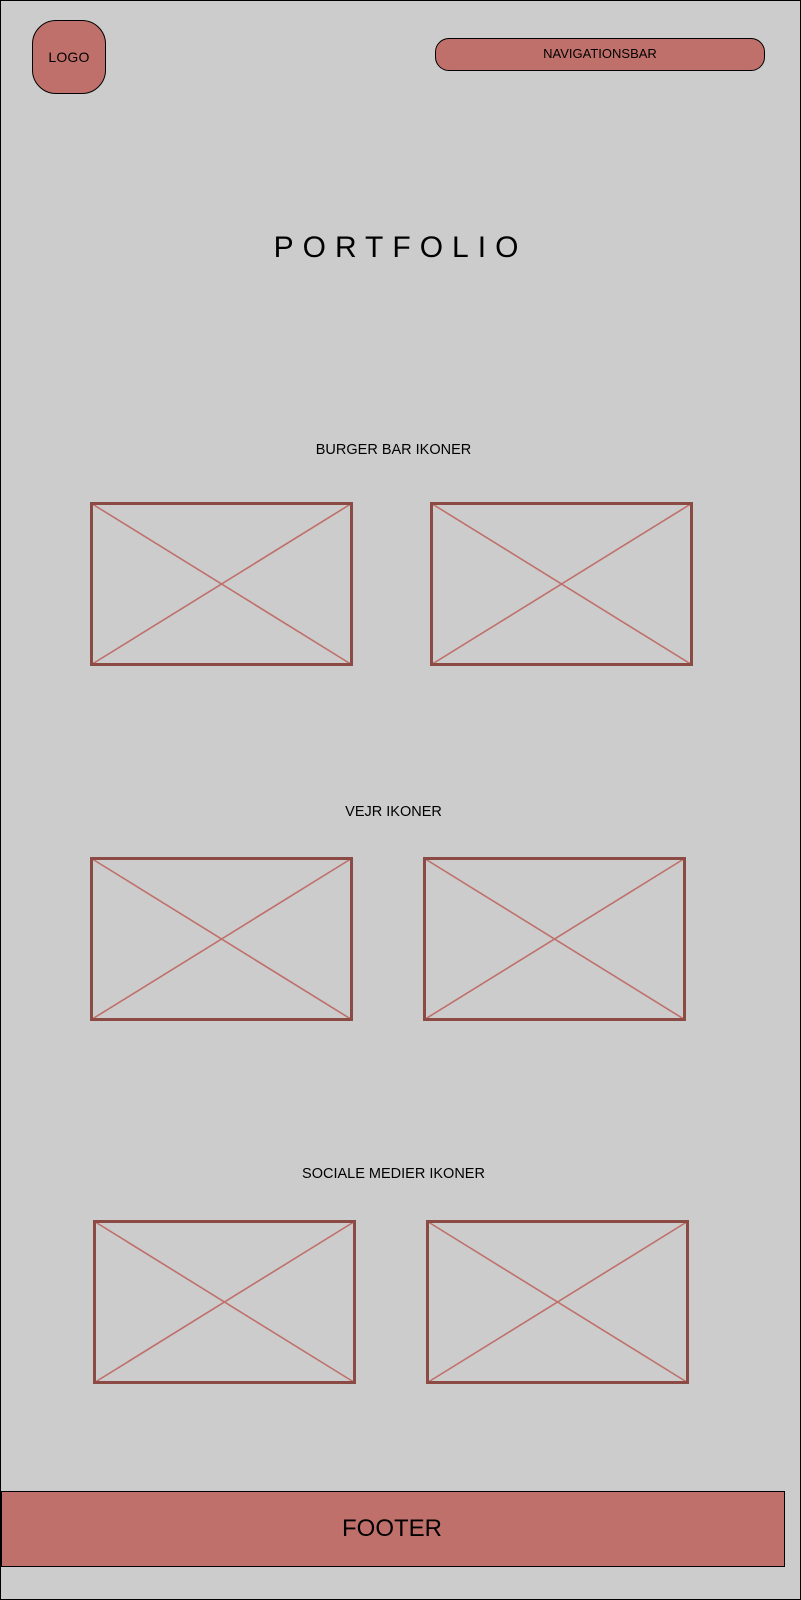 This screenshot has width=801, height=1600. I want to click on logo: LOGO, so click(69, 57).